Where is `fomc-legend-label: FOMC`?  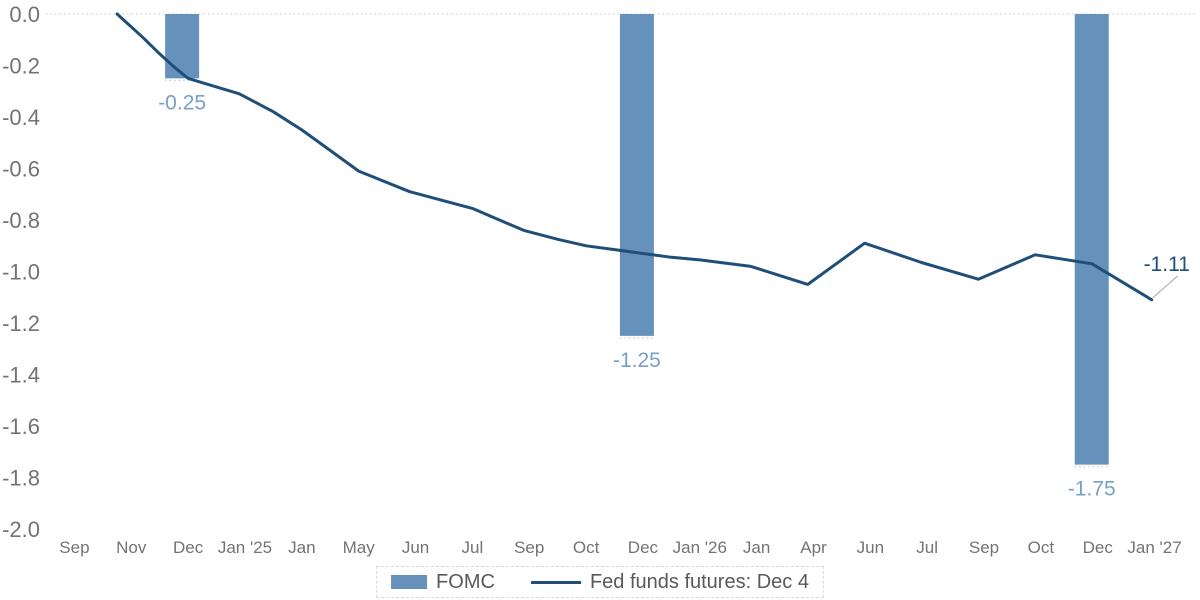 fomc-legend-label: FOMC is located at coordinates (465, 582).